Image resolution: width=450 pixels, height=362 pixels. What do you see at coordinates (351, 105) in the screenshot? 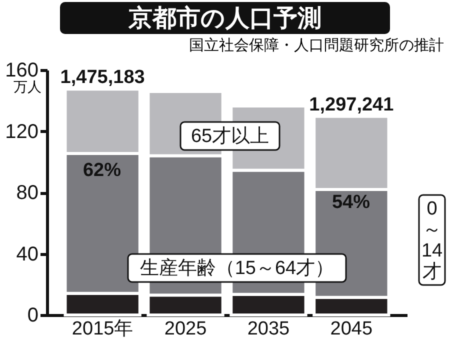
I see `annotation: 1,297,241` at bounding box center [351, 105].